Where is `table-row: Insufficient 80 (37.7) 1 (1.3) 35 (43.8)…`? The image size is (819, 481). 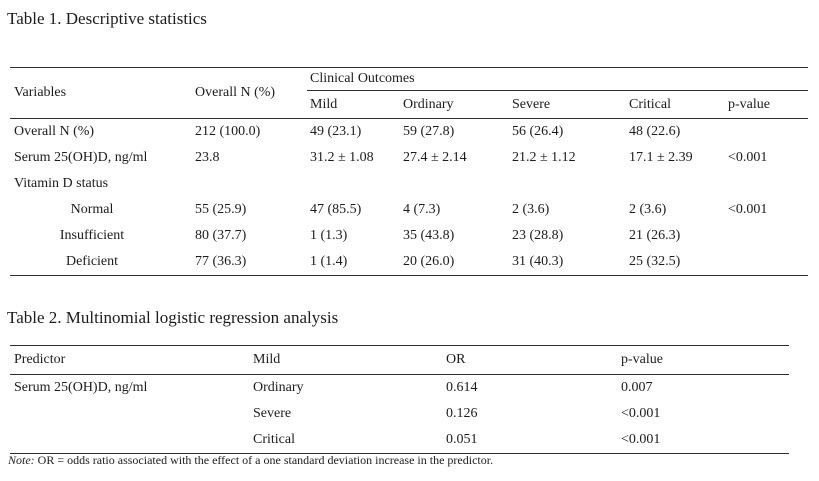 table-row: Insufficient 80 (37.7) 1 (1.3) 35 (43.8)… is located at coordinates (409, 236).